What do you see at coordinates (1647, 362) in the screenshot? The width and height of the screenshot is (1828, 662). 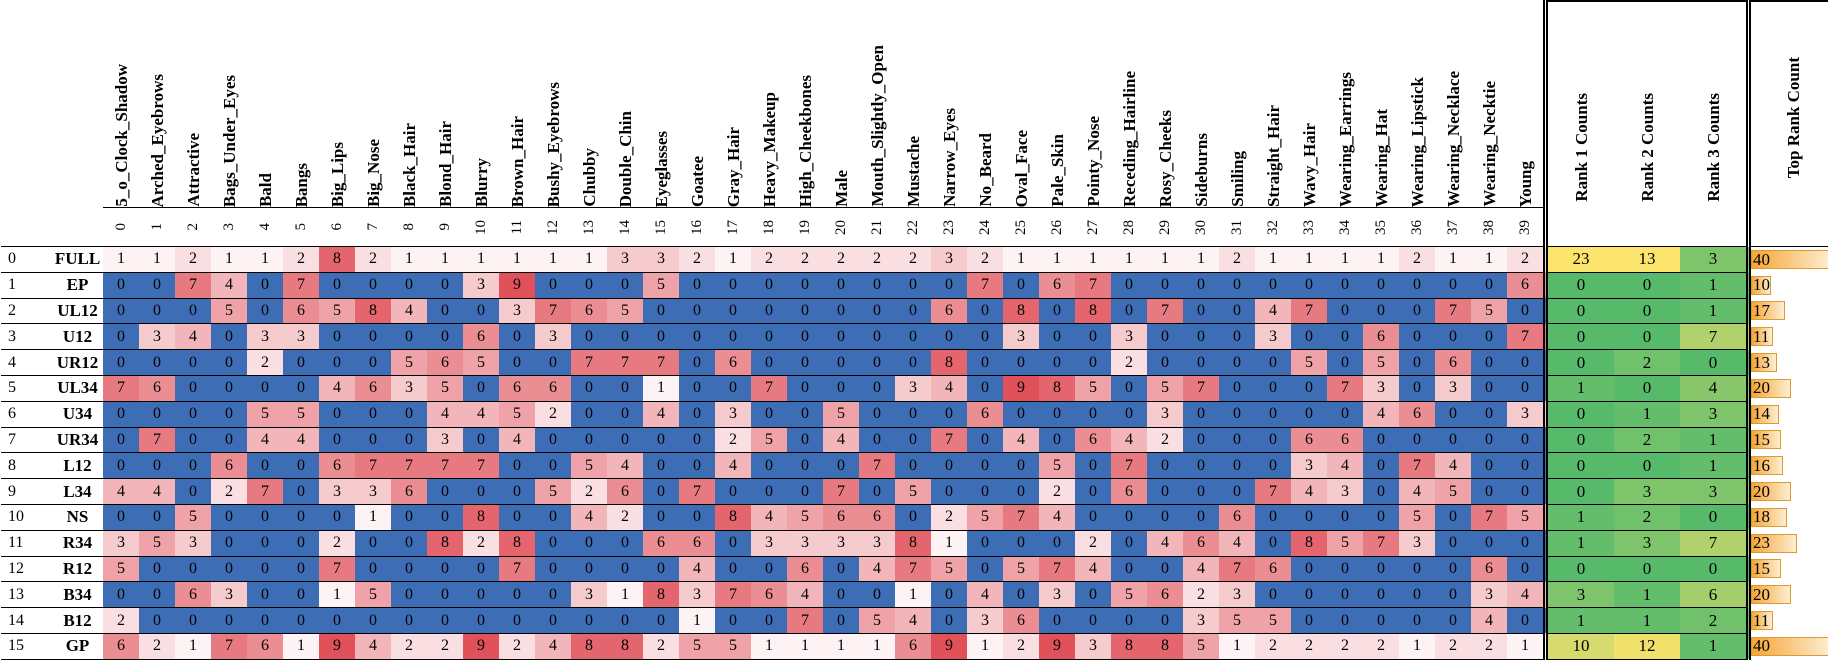 I see `rank2-count-cell: 2` at bounding box center [1647, 362].